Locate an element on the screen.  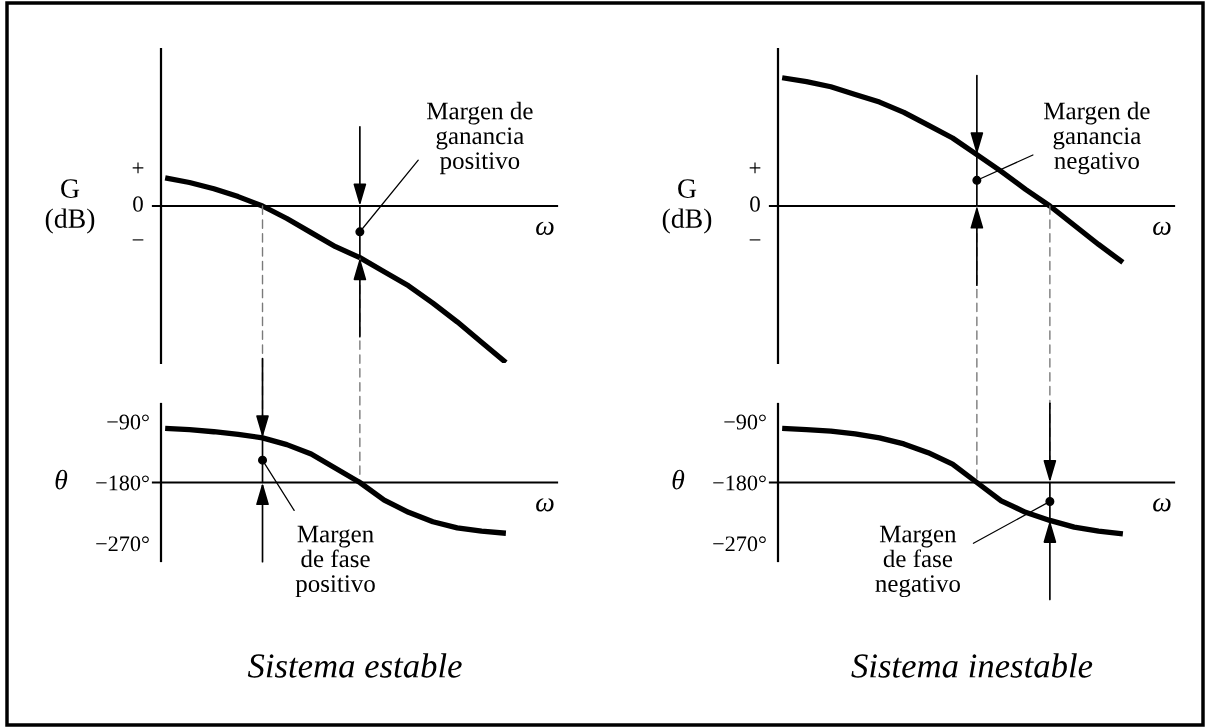
annotation: Margen de ganancia negativo is located at coordinates (1097, 138).